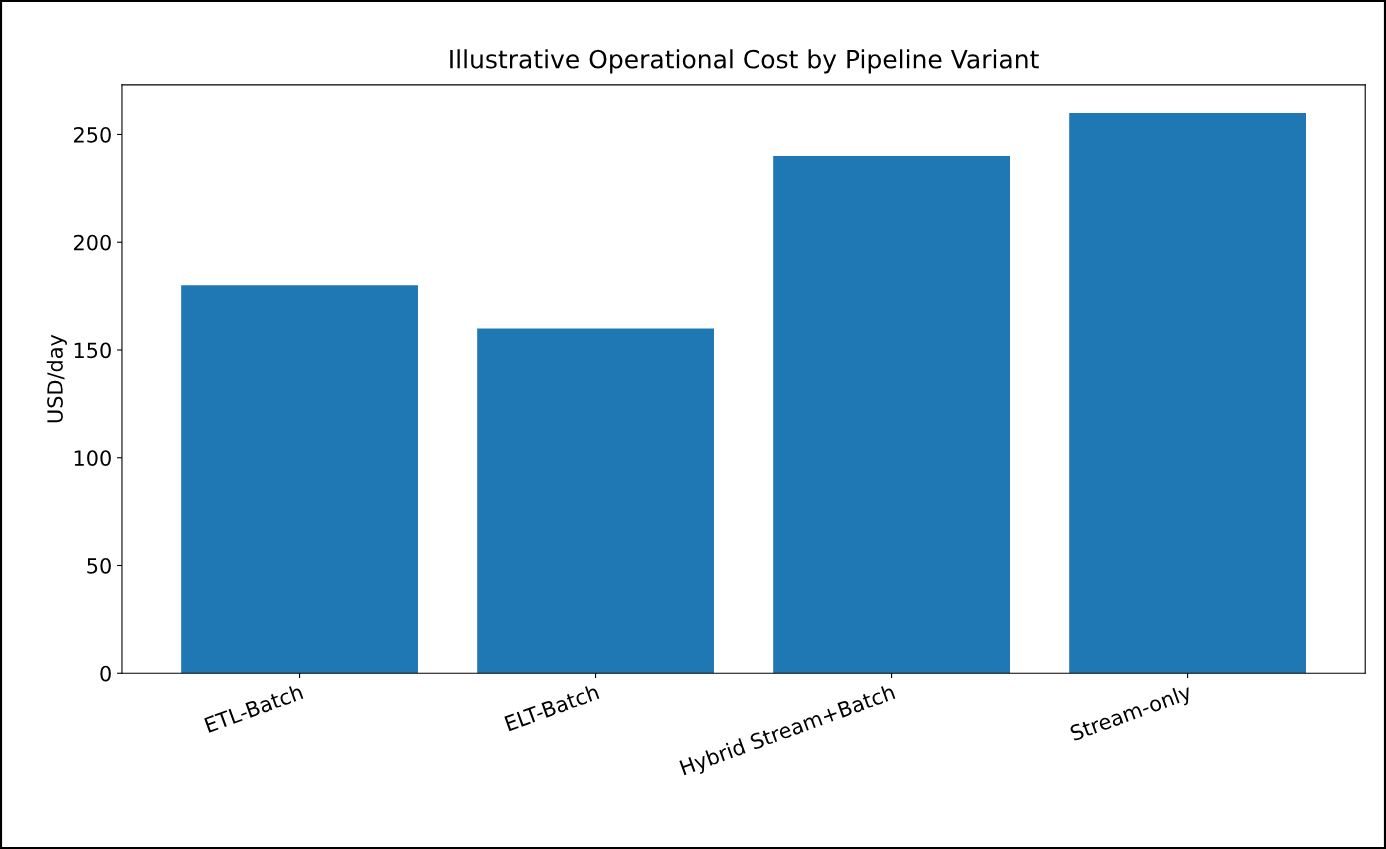  What do you see at coordinates (92, 134) in the screenshot?
I see `y-tick-label: 250` at bounding box center [92, 134].